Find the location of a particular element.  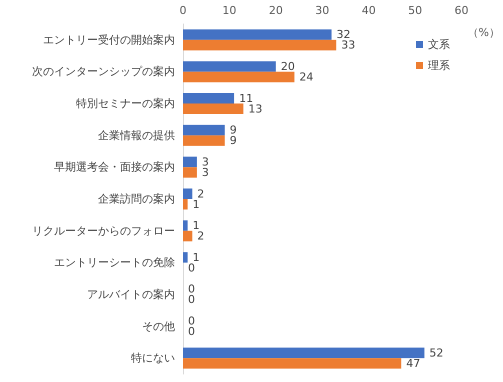

data-label: 24 is located at coordinates (306, 77).